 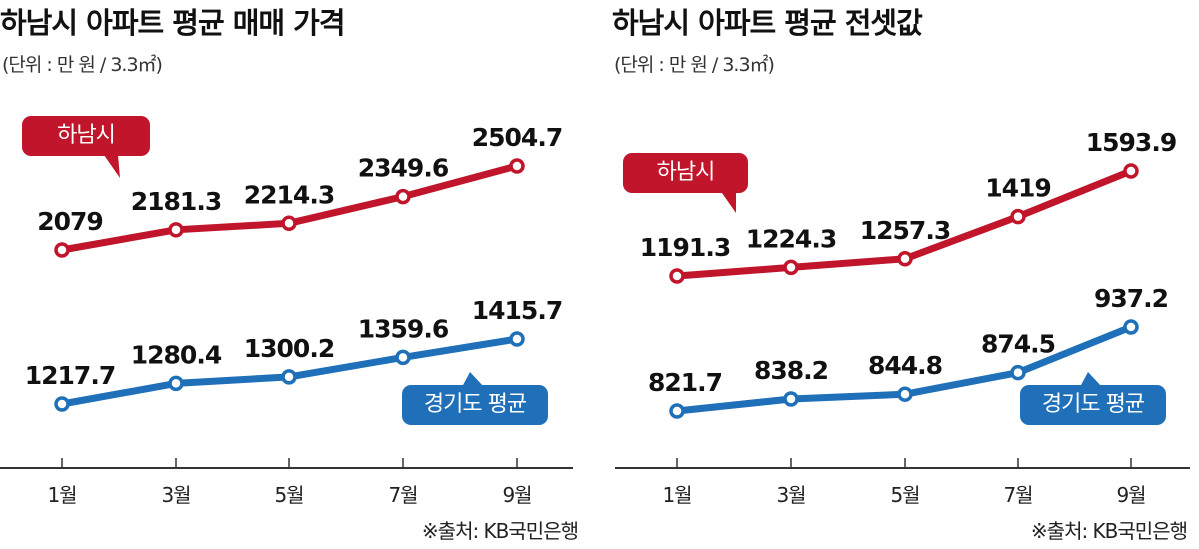 What do you see at coordinates (70, 221) in the screenshot?
I see `data-label: 2079` at bounding box center [70, 221].